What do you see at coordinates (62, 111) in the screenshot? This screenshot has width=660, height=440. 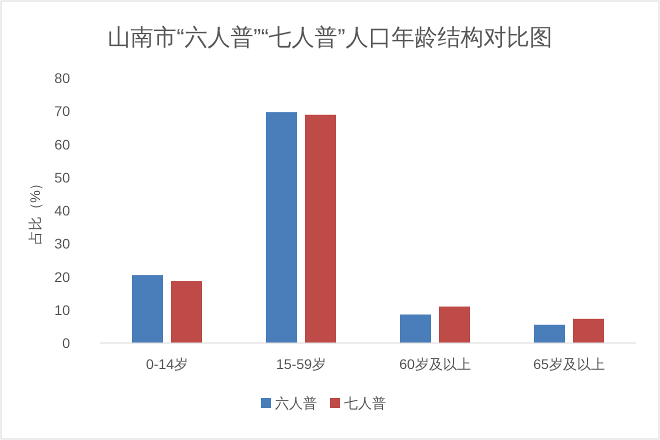 I see `y-tick-label: 70` at bounding box center [62, 111].